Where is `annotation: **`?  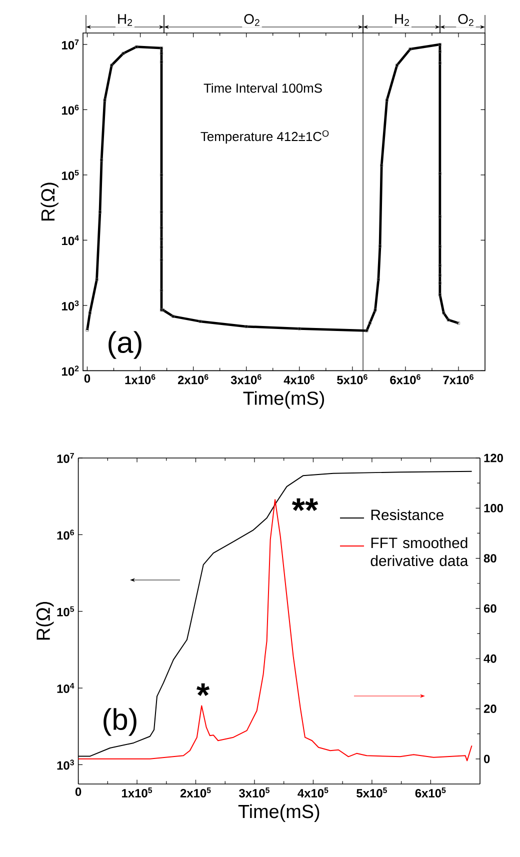 annotation: ** is located at coordinates (305, 504).